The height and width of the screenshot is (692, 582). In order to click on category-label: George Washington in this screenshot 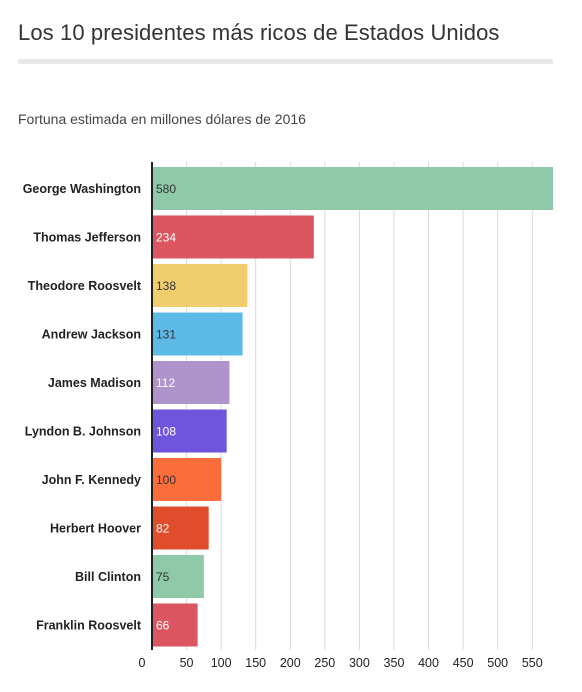, I will do `click(82, 189)`.